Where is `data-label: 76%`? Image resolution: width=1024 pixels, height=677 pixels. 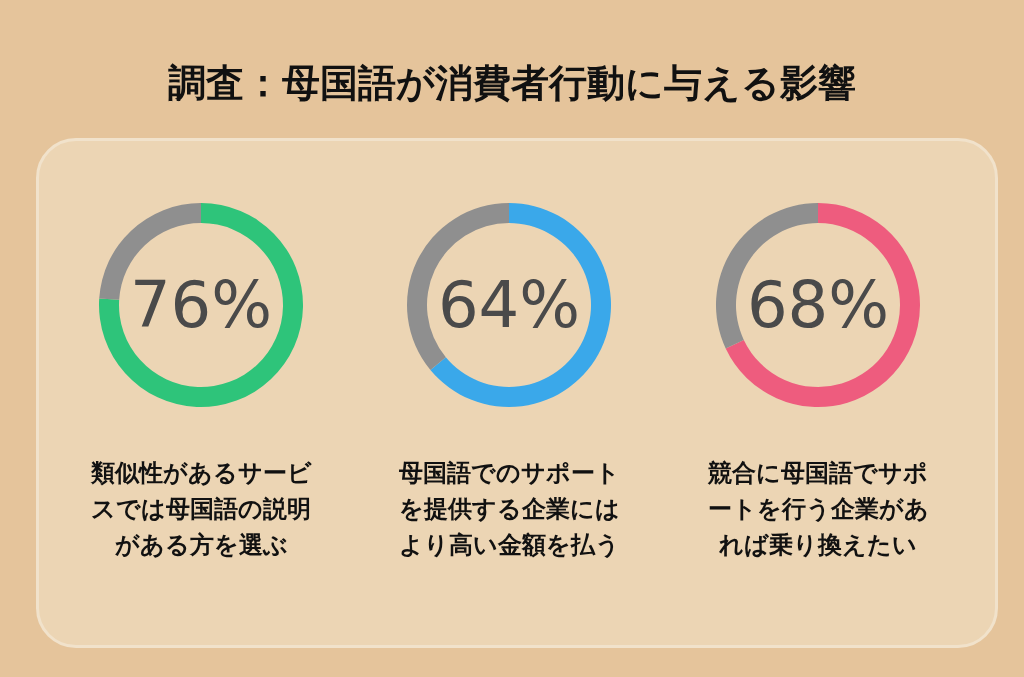 data-label: 76% is located at coordinates (201, 305).